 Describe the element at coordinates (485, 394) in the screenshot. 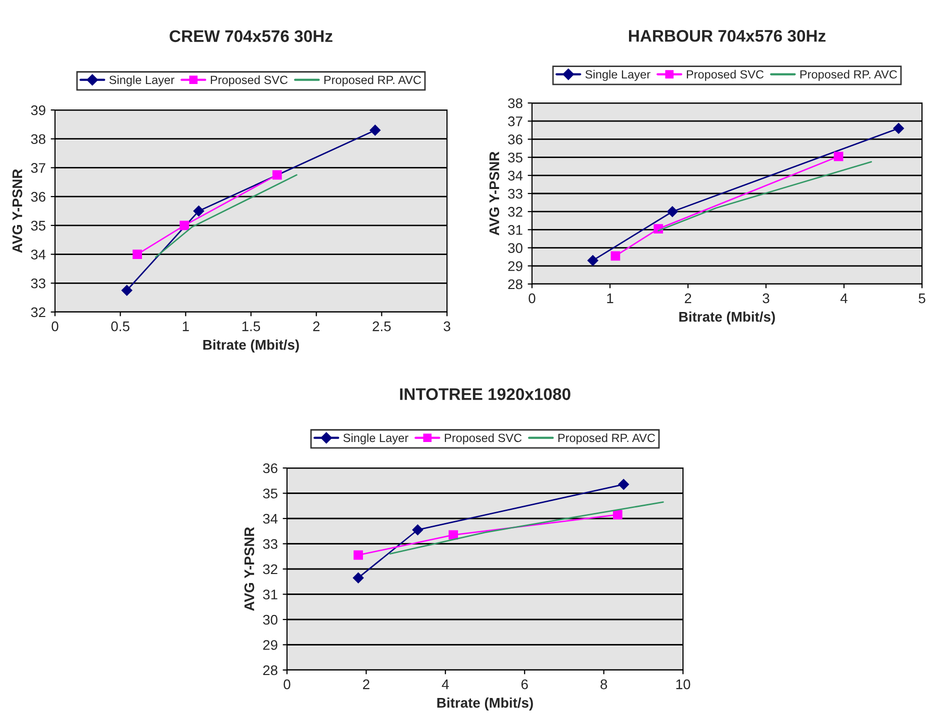

I see `chart-title: INTOTREE 1920x1080` at that location.